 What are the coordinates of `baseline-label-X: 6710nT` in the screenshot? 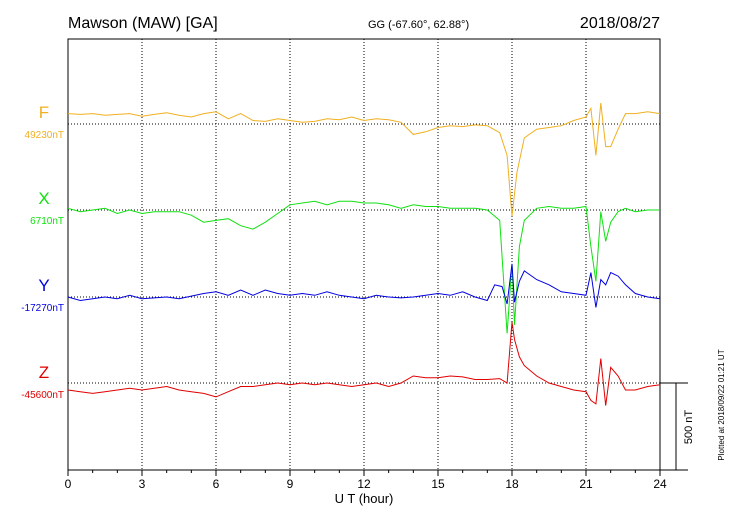 It's located at (47, 221).